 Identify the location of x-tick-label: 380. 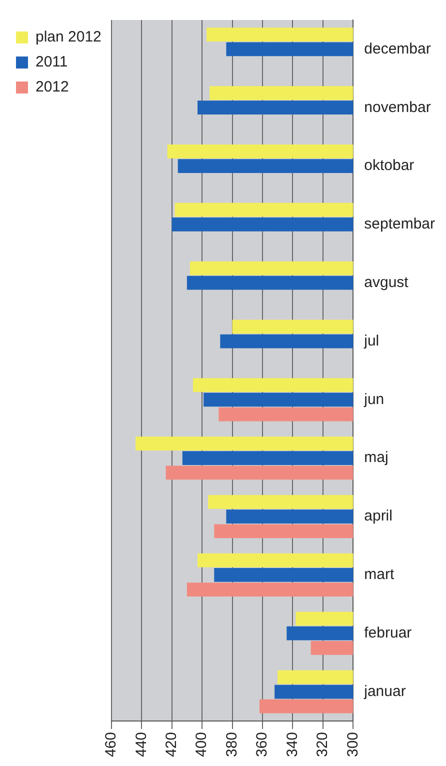
(231, 745).